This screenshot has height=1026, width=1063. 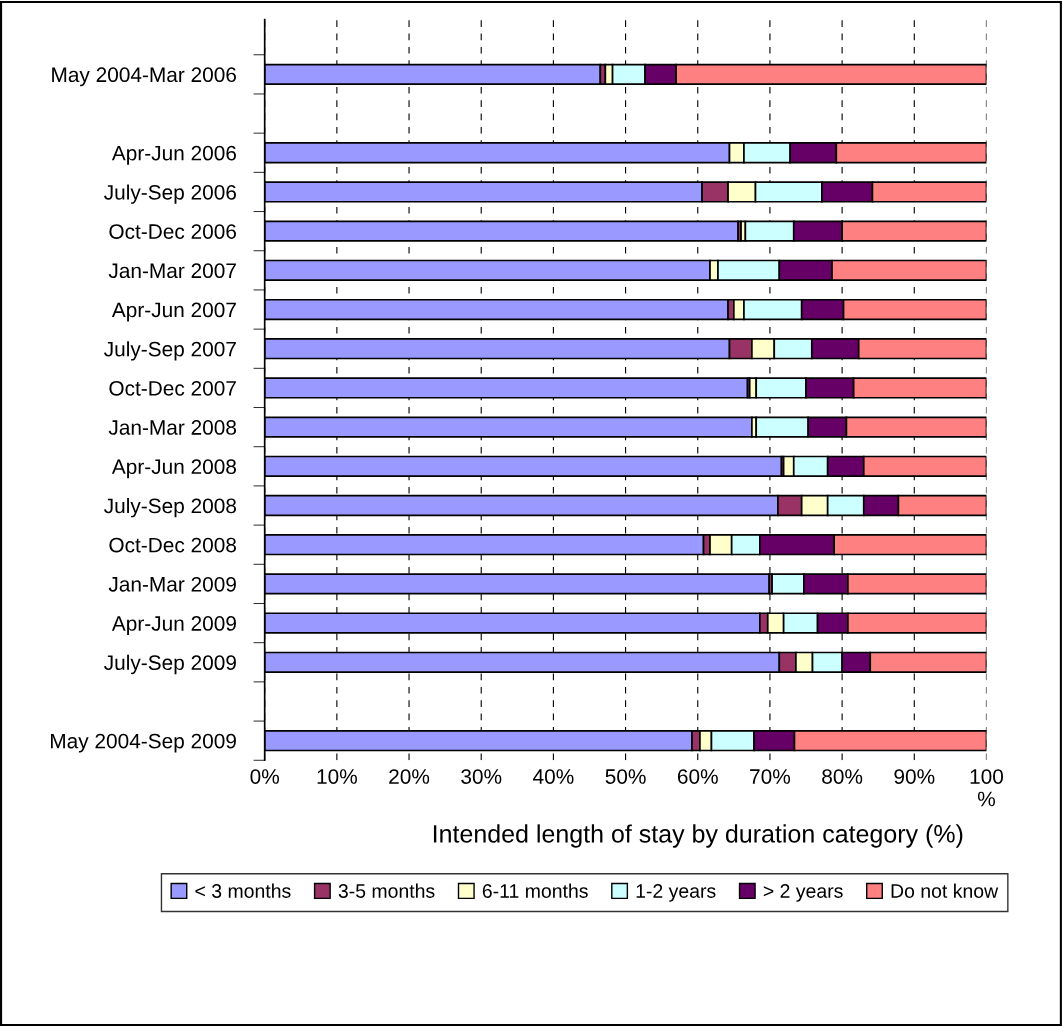 What do you see at coordinates (173, 155) in the screenshot?
I see `y-tick-label: Apr-Jun 2006` at bounding box center [173, 155].